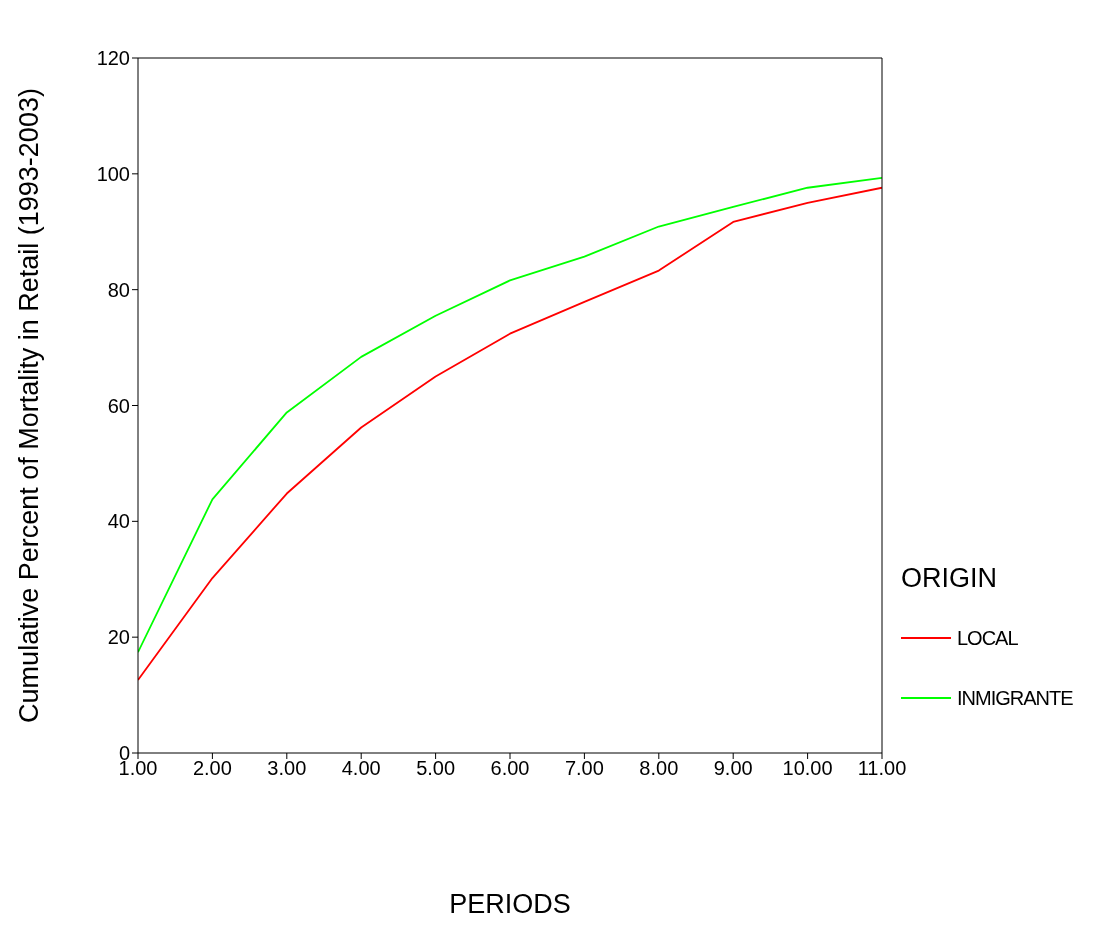  Describe the element at coordinates (118, 405) in the screenshot. I see `y-tick-label: 60` at that location.